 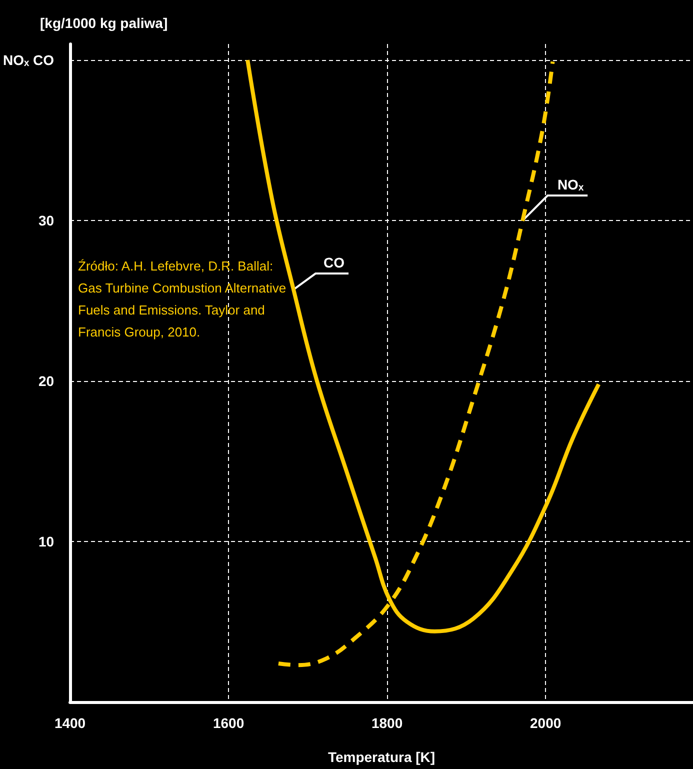 What do you see at coordinates (228, 723) in the screenshot?
I see `x-tick-label: 1600` at bounding box center [228, 723].